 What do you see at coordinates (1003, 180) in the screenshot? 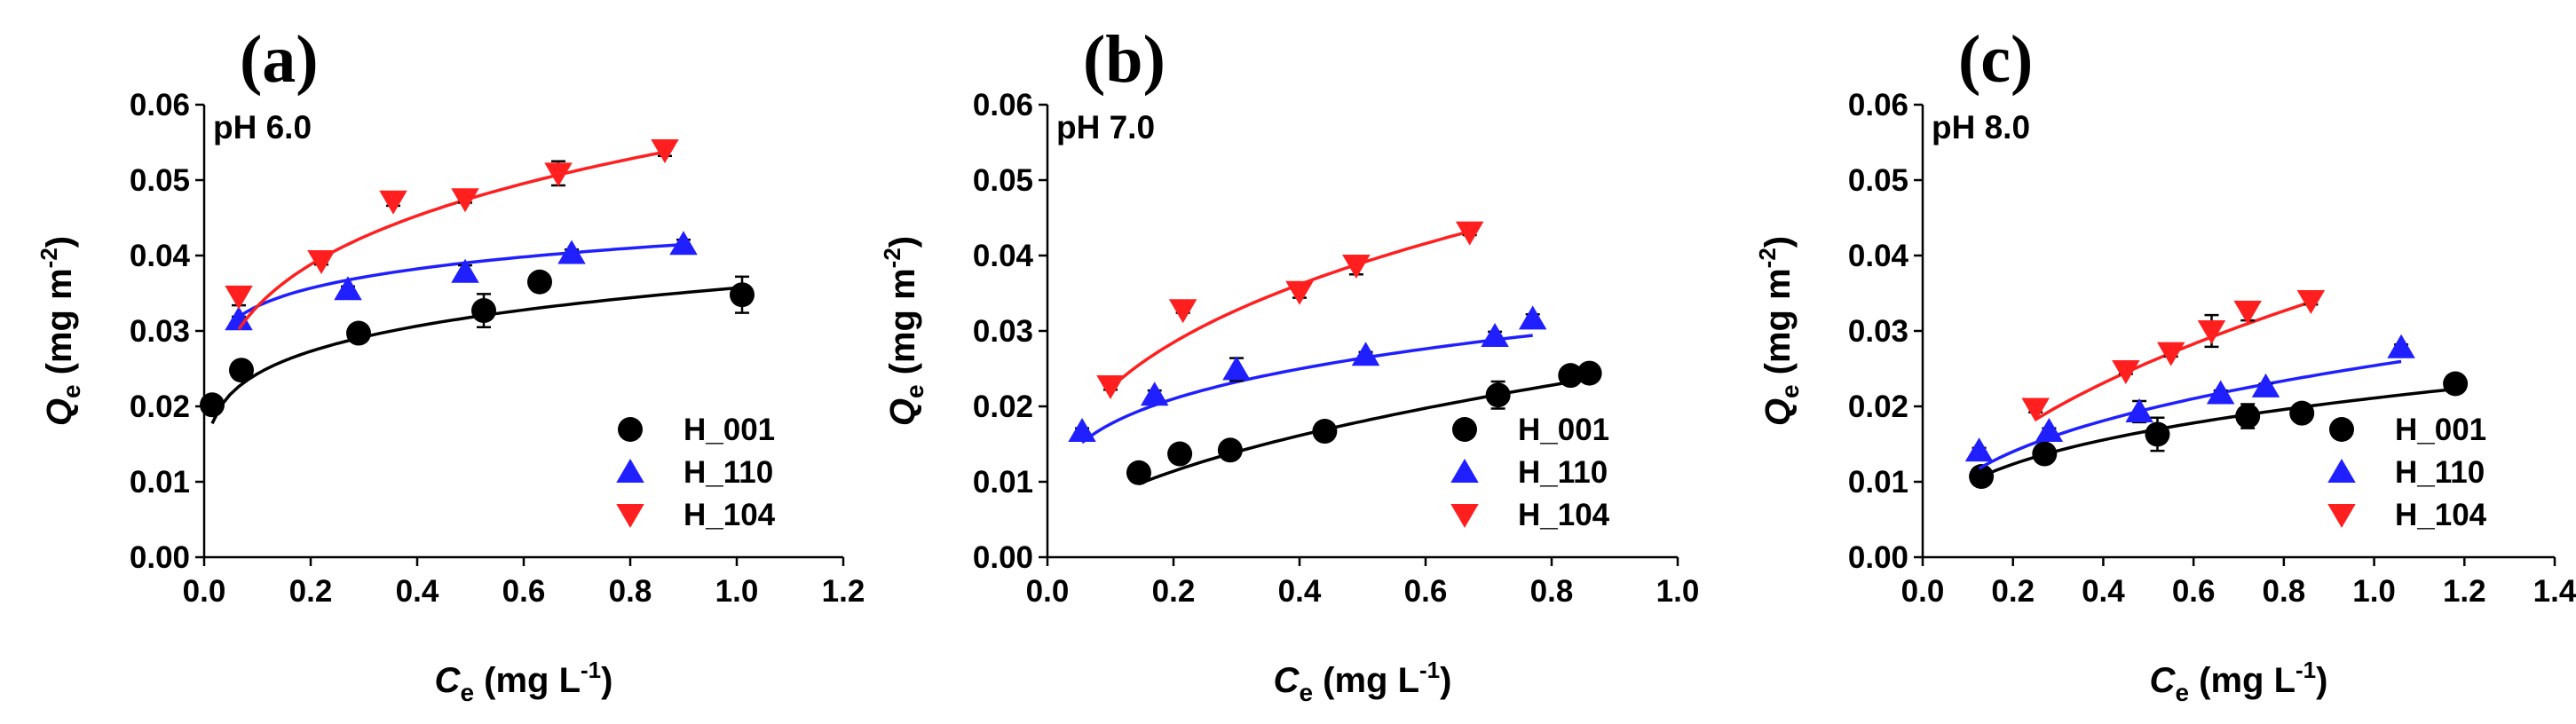
I see `y-tick-label: 0.05` at bounding box center [1003, 180].